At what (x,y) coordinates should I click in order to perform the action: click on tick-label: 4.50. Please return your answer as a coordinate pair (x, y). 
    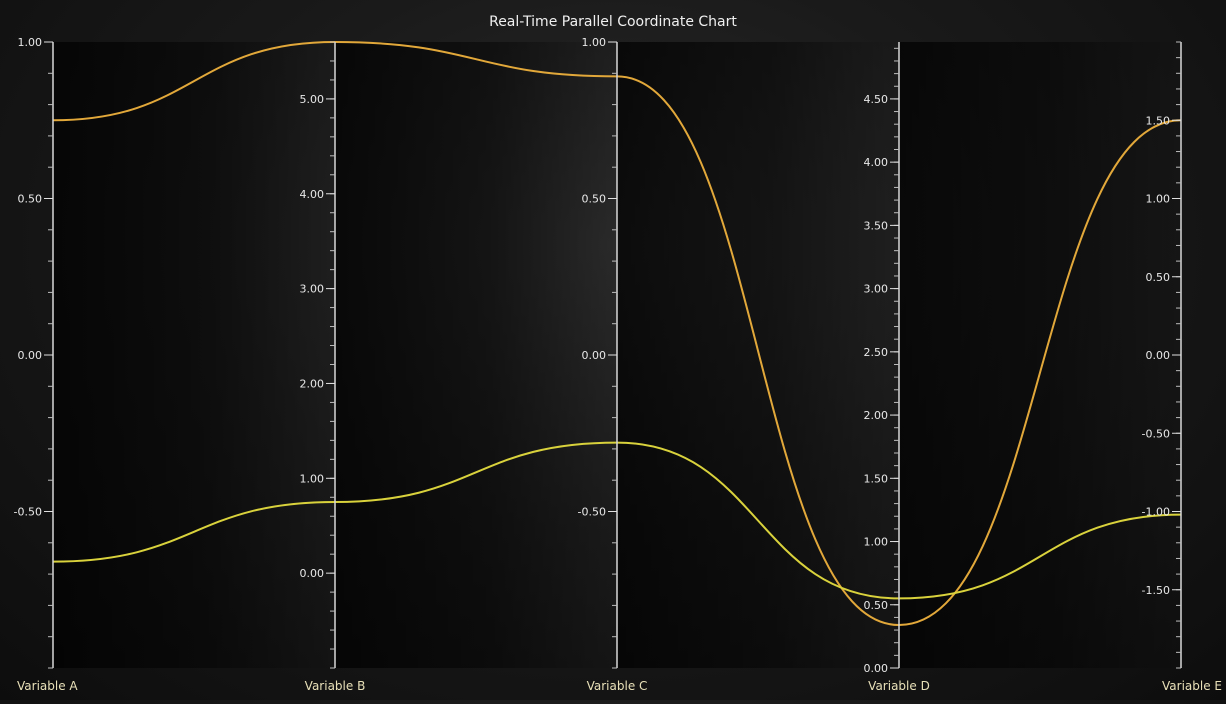
    Looking at the image, I should click on (876, 99).